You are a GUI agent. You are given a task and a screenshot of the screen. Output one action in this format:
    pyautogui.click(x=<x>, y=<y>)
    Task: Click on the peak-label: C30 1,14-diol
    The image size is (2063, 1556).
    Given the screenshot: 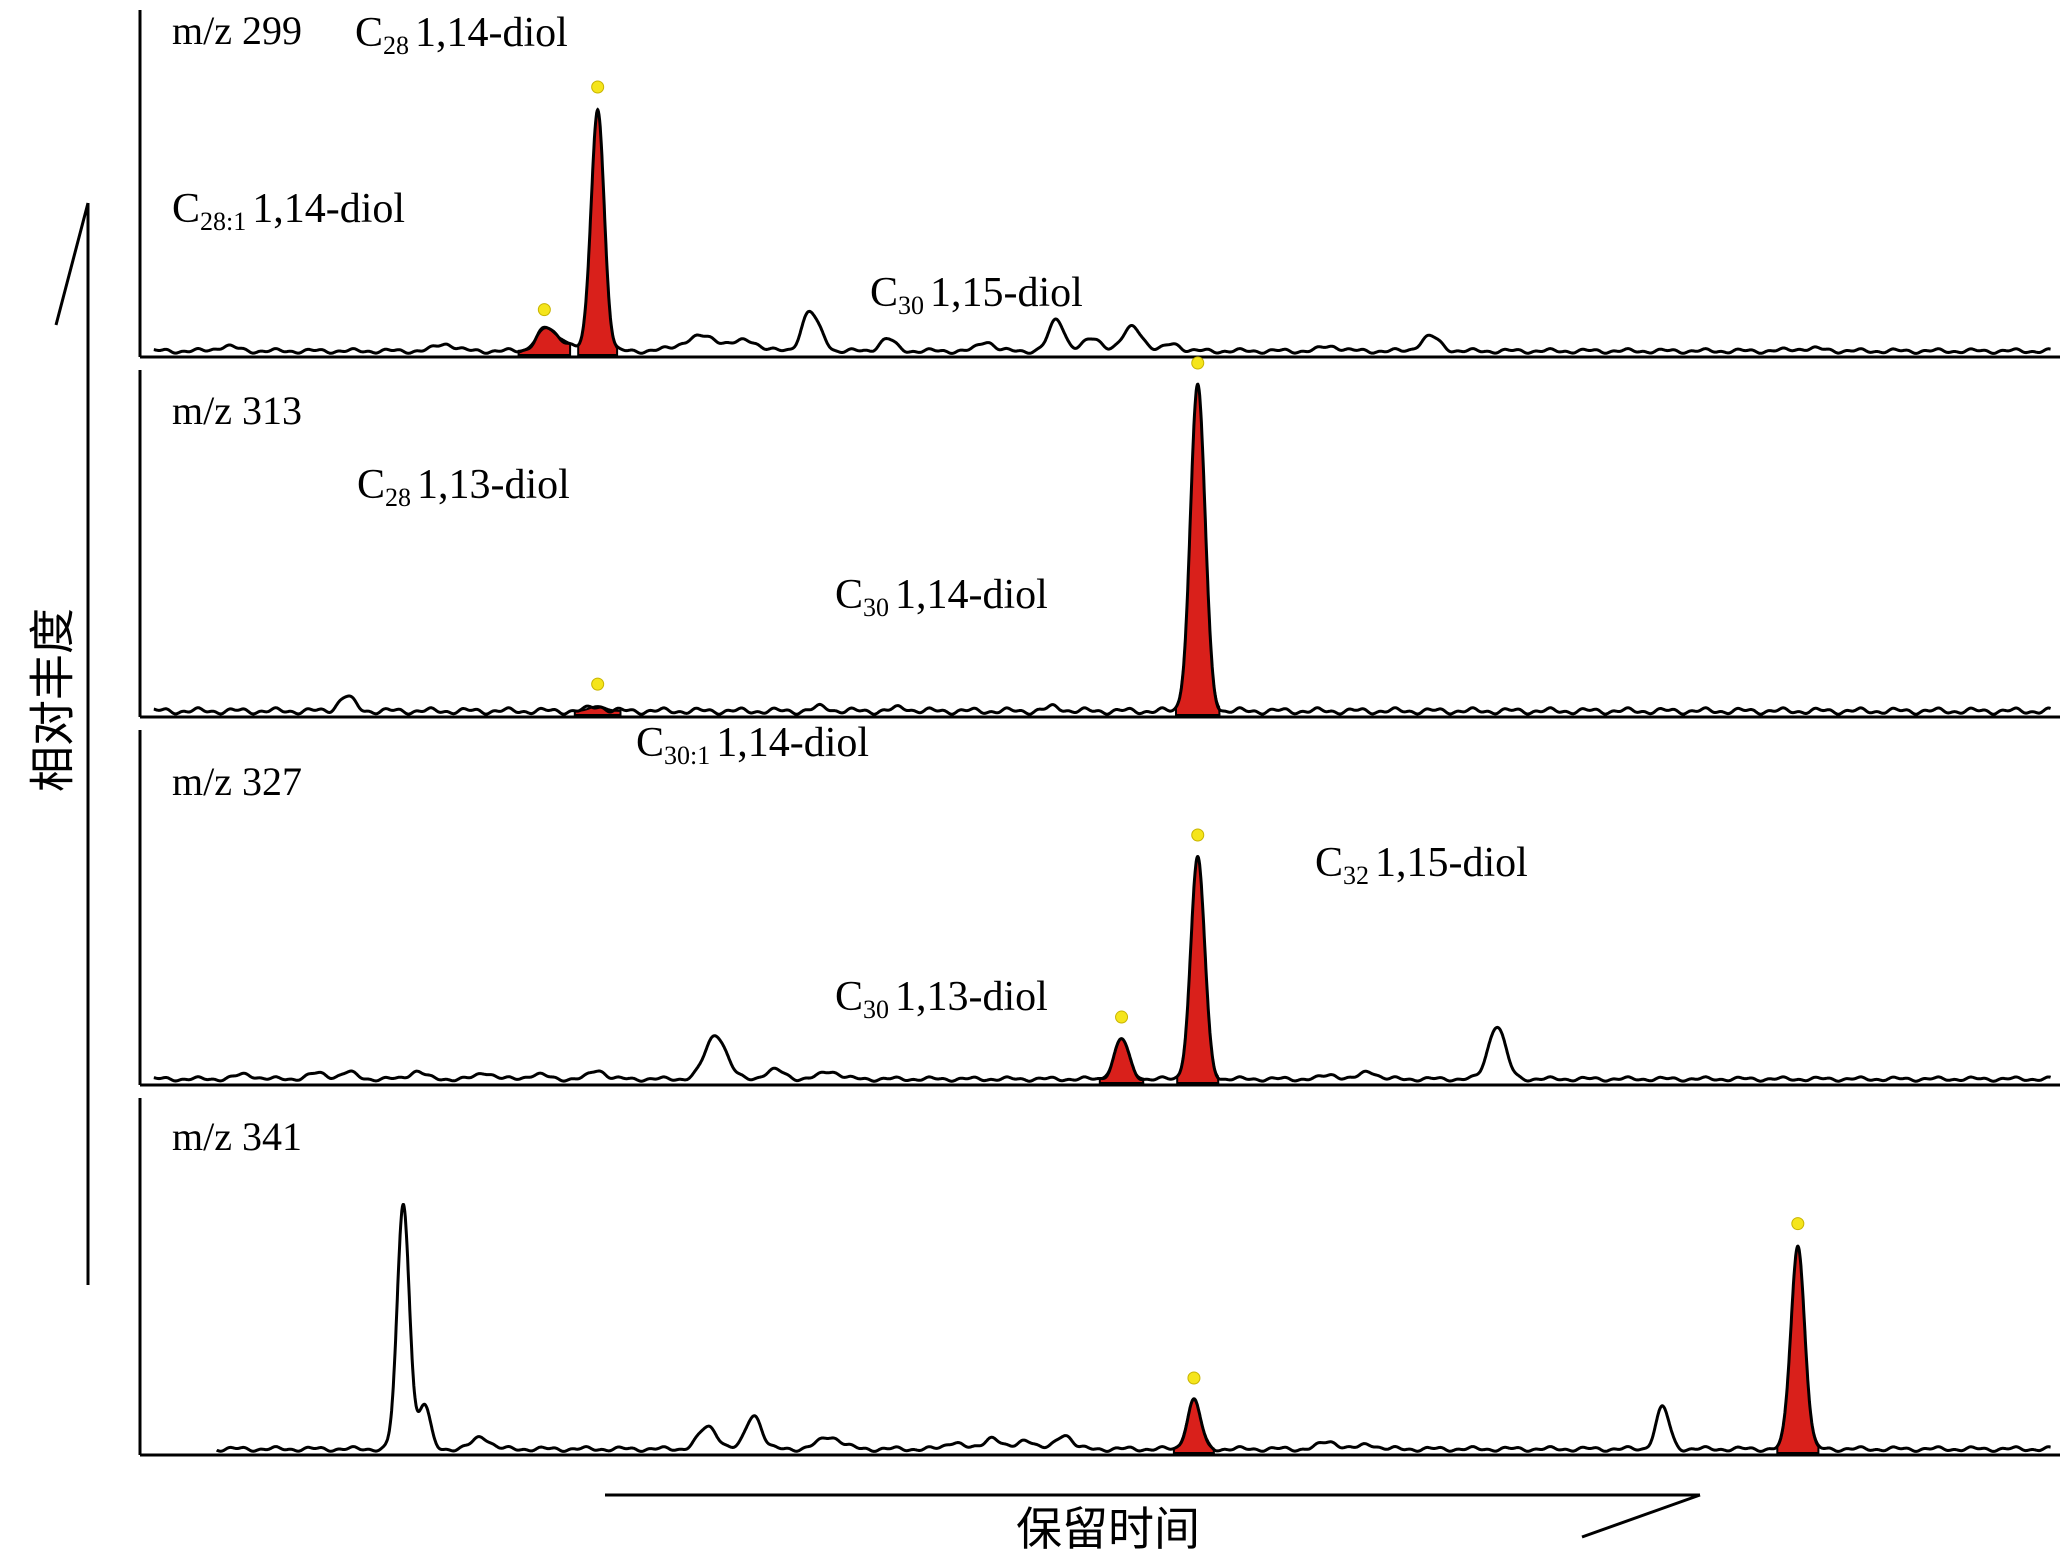 What is the action you would take?
    pyautogui.click(x=941, y=597)
    